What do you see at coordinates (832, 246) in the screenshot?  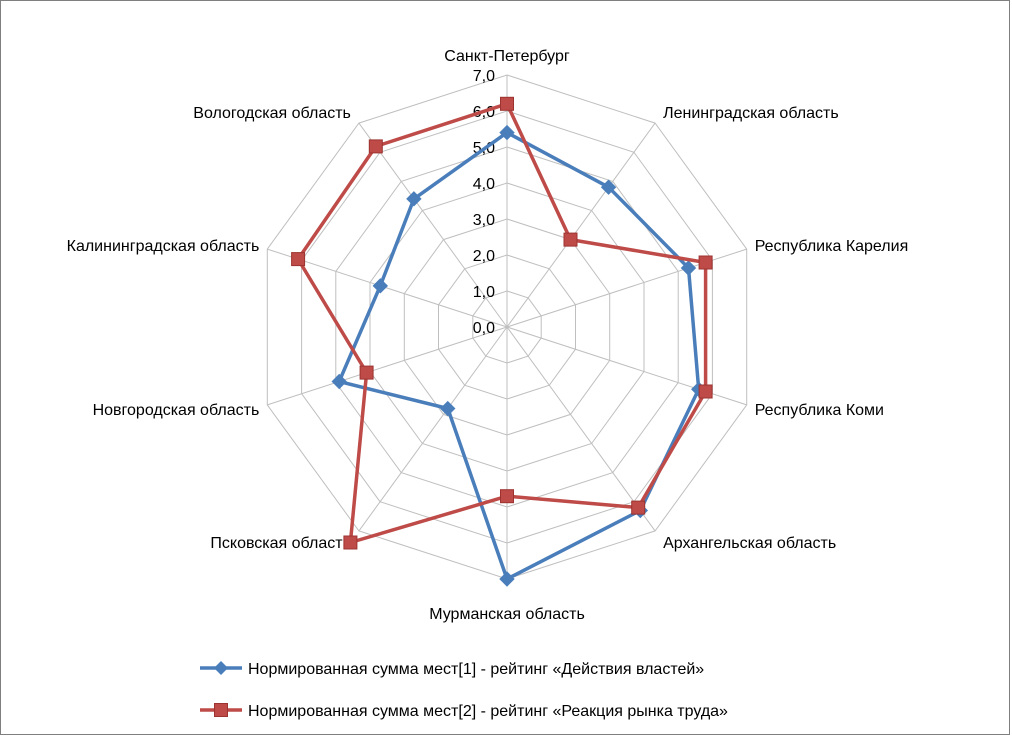 I see `category-label: Республика Карелия` at bounding box center [832, 246].